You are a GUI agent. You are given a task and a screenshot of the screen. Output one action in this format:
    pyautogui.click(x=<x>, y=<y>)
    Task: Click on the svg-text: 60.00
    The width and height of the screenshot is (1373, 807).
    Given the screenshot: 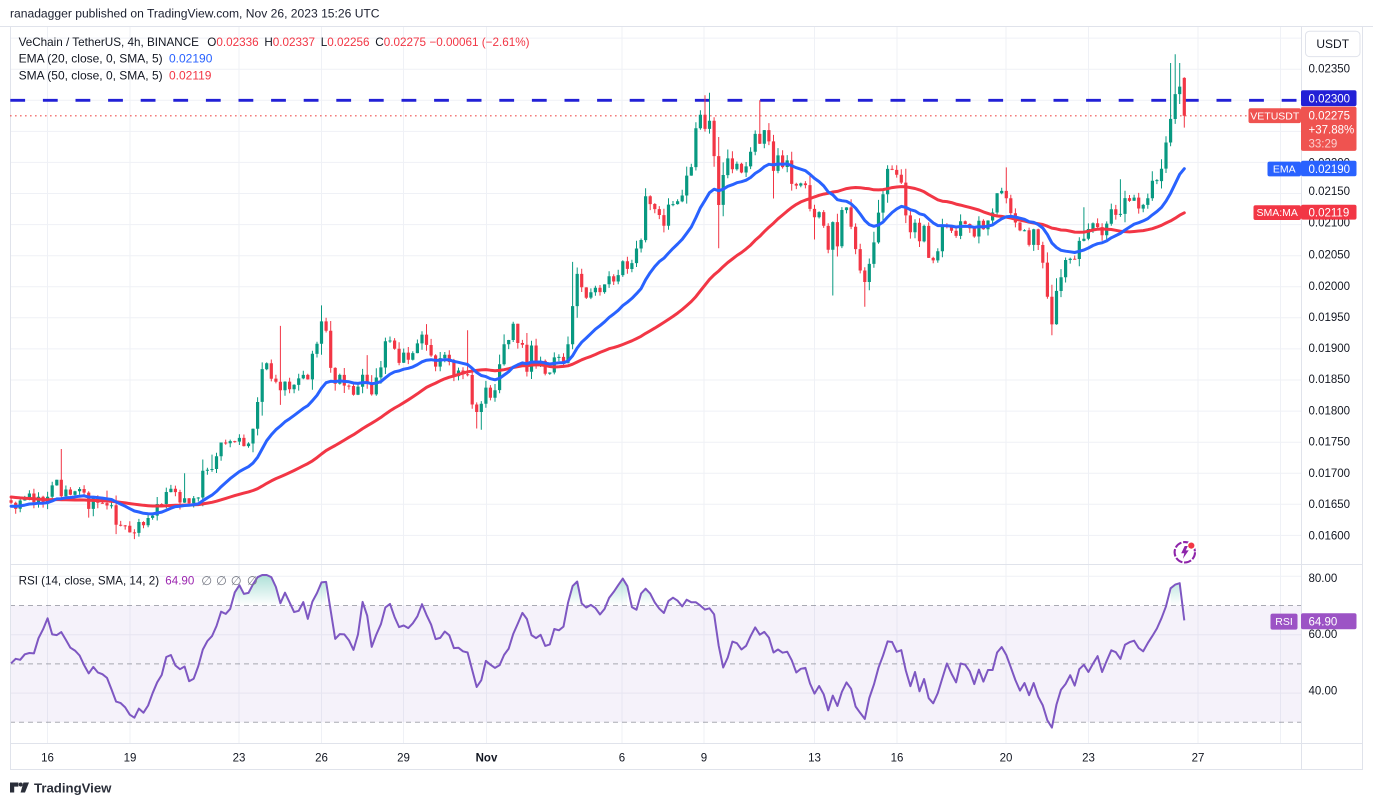 What is the action you would take?
    pyautogui.click(x=1323, y=635)
    